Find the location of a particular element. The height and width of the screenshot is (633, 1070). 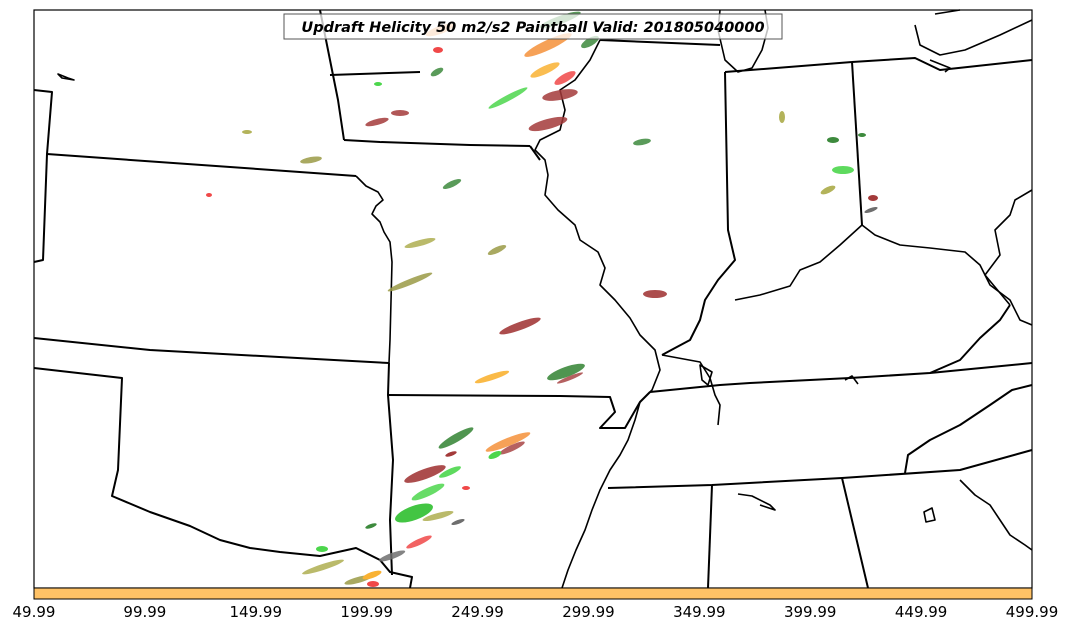

colorbar-tick-label: 299.99 is located at coordinates (588, 612).